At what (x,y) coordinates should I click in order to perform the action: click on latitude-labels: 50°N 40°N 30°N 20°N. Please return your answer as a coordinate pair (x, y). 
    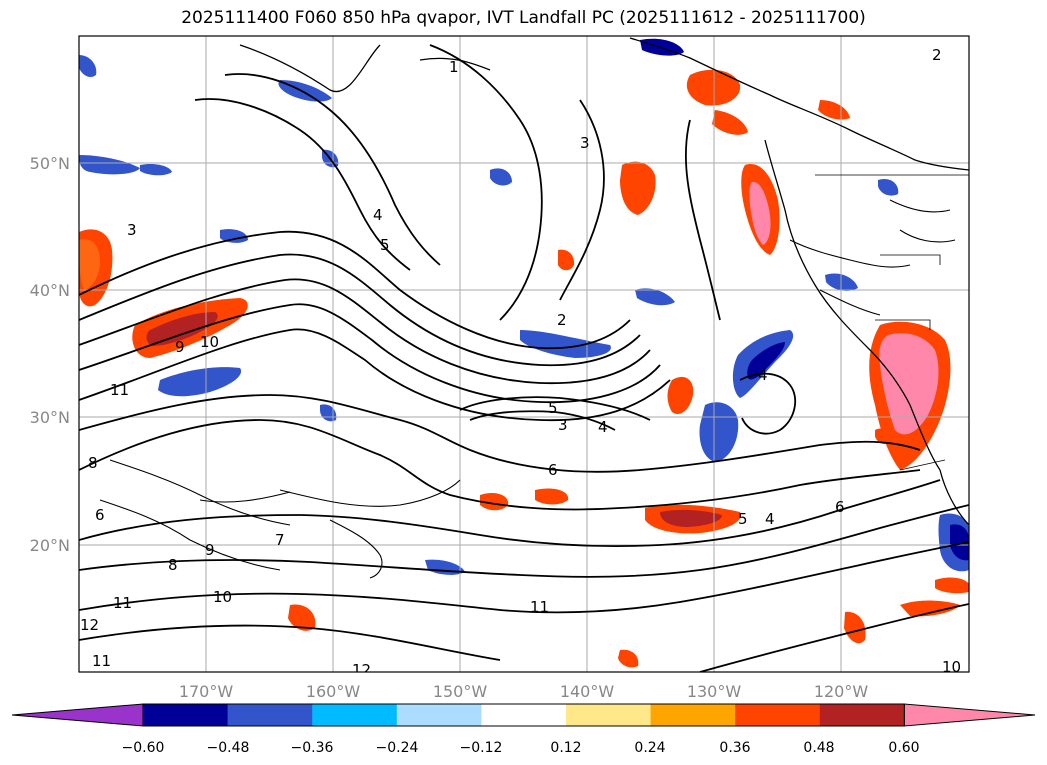
    Looking at the image, I should click on (50, 354).